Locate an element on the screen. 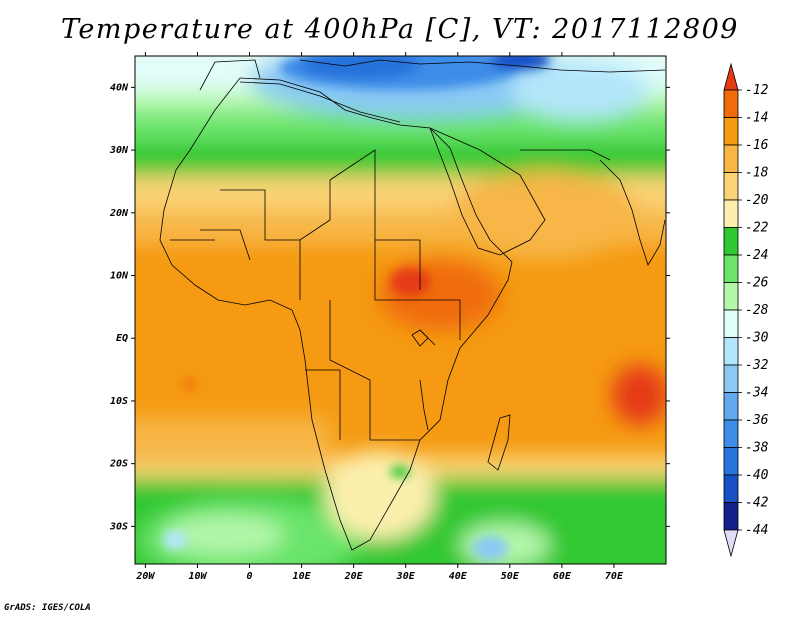 This screenshot has width=800, height=618. lat-tick-label: 20N is located at coordinates (119, 213).